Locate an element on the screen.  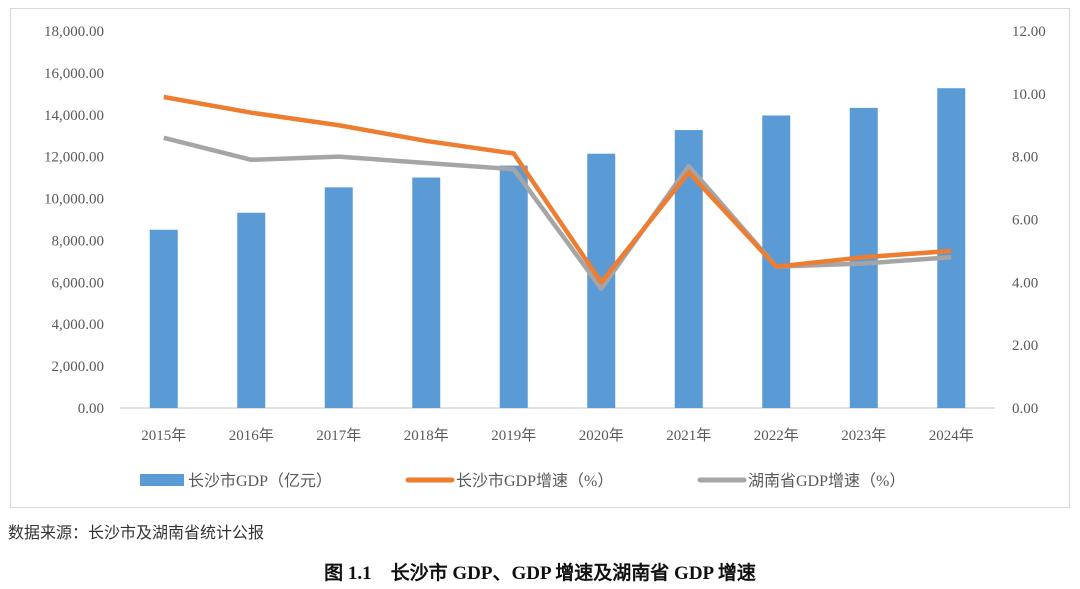
left-tick-label: 16,000.00 is located at coordinates (74, 74).